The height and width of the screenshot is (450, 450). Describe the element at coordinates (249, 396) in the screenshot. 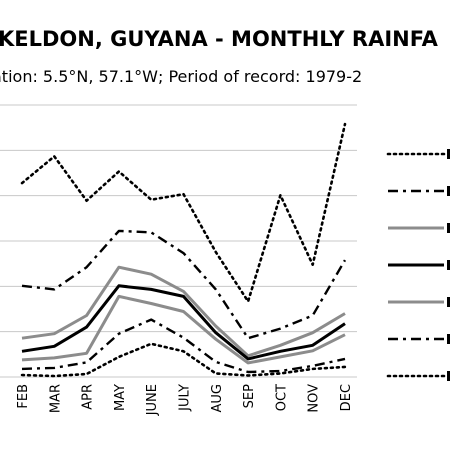

I see `x-tick-label: SEP` at that location.